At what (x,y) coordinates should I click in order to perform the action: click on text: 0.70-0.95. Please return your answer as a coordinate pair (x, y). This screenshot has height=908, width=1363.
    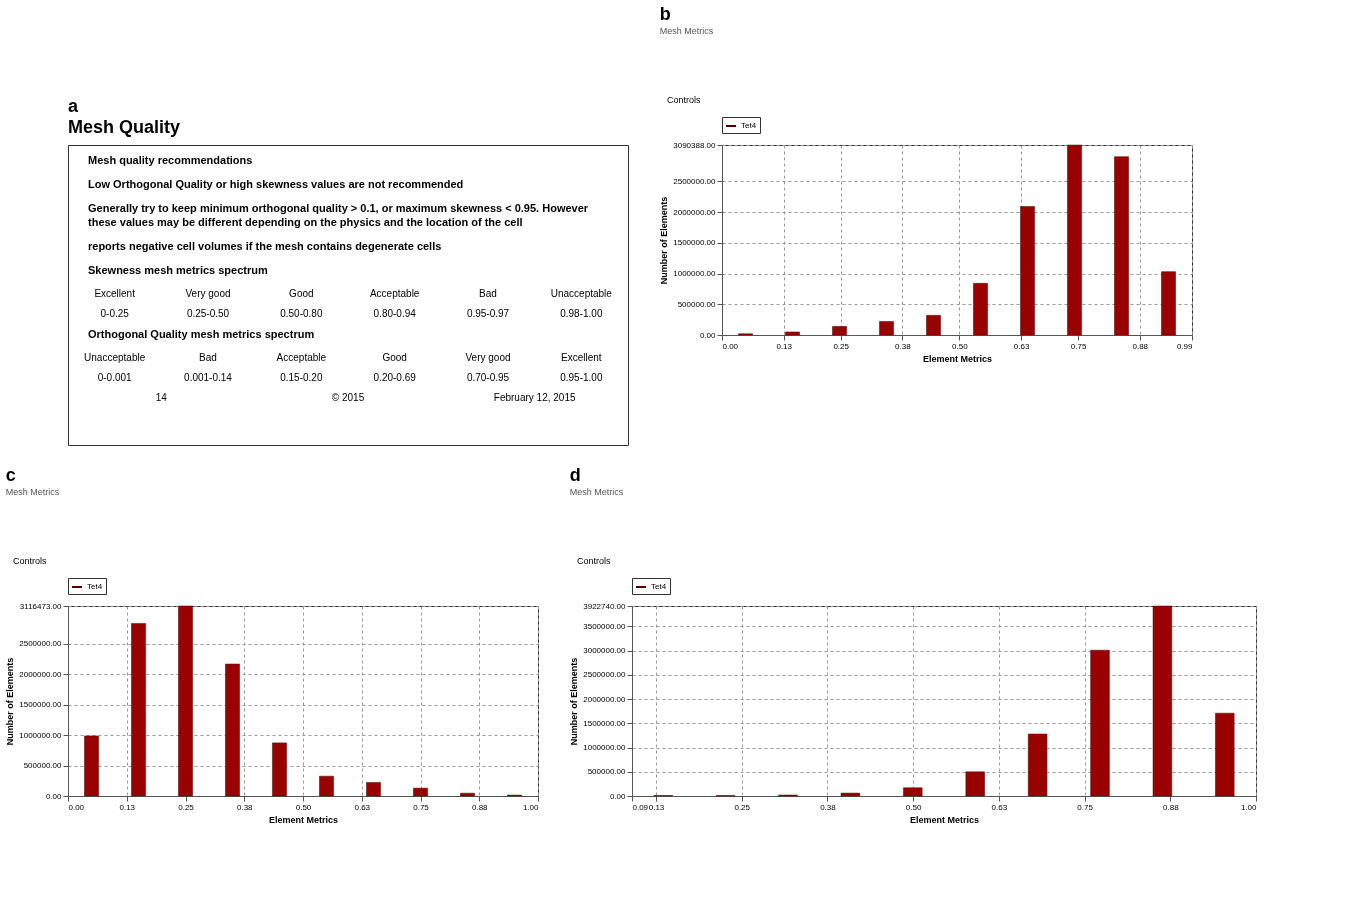
    Looking at the image, I should click on (488, 377).